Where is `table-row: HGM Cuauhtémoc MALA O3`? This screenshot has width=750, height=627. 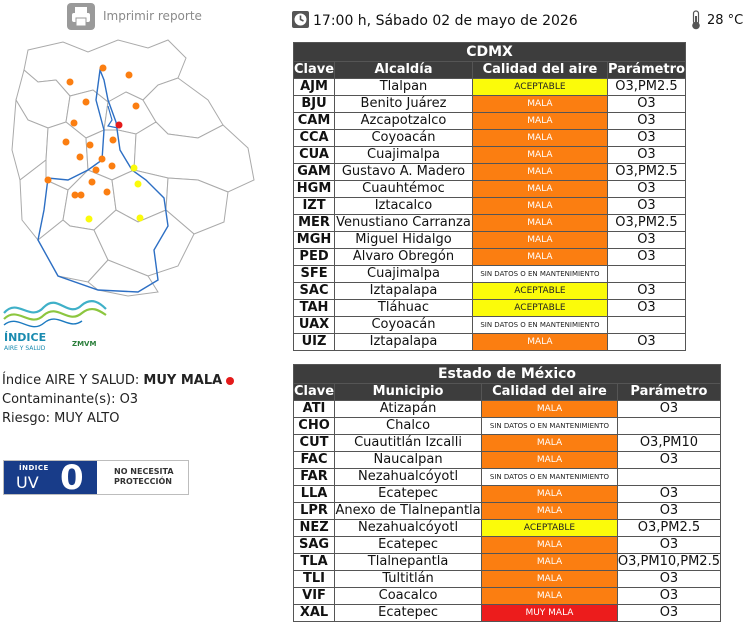
table-row: HGM Cuauhtémoc MALA O3 is located at coordinates (489, 189).